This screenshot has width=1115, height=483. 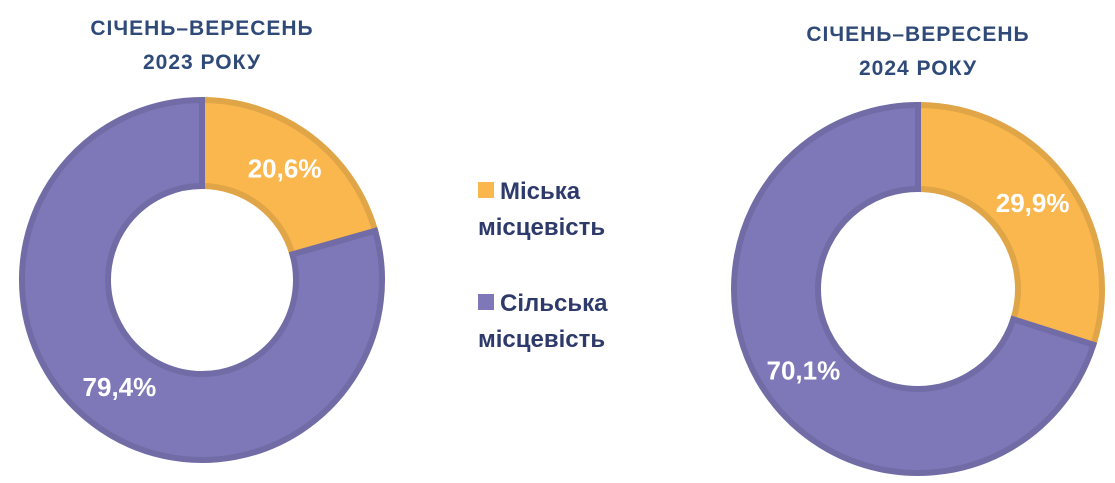 What do you see at coordinates (542, 209) in the screenshot?
I see `legend-label: Міська місцевість` at bounding box center [542, 209].